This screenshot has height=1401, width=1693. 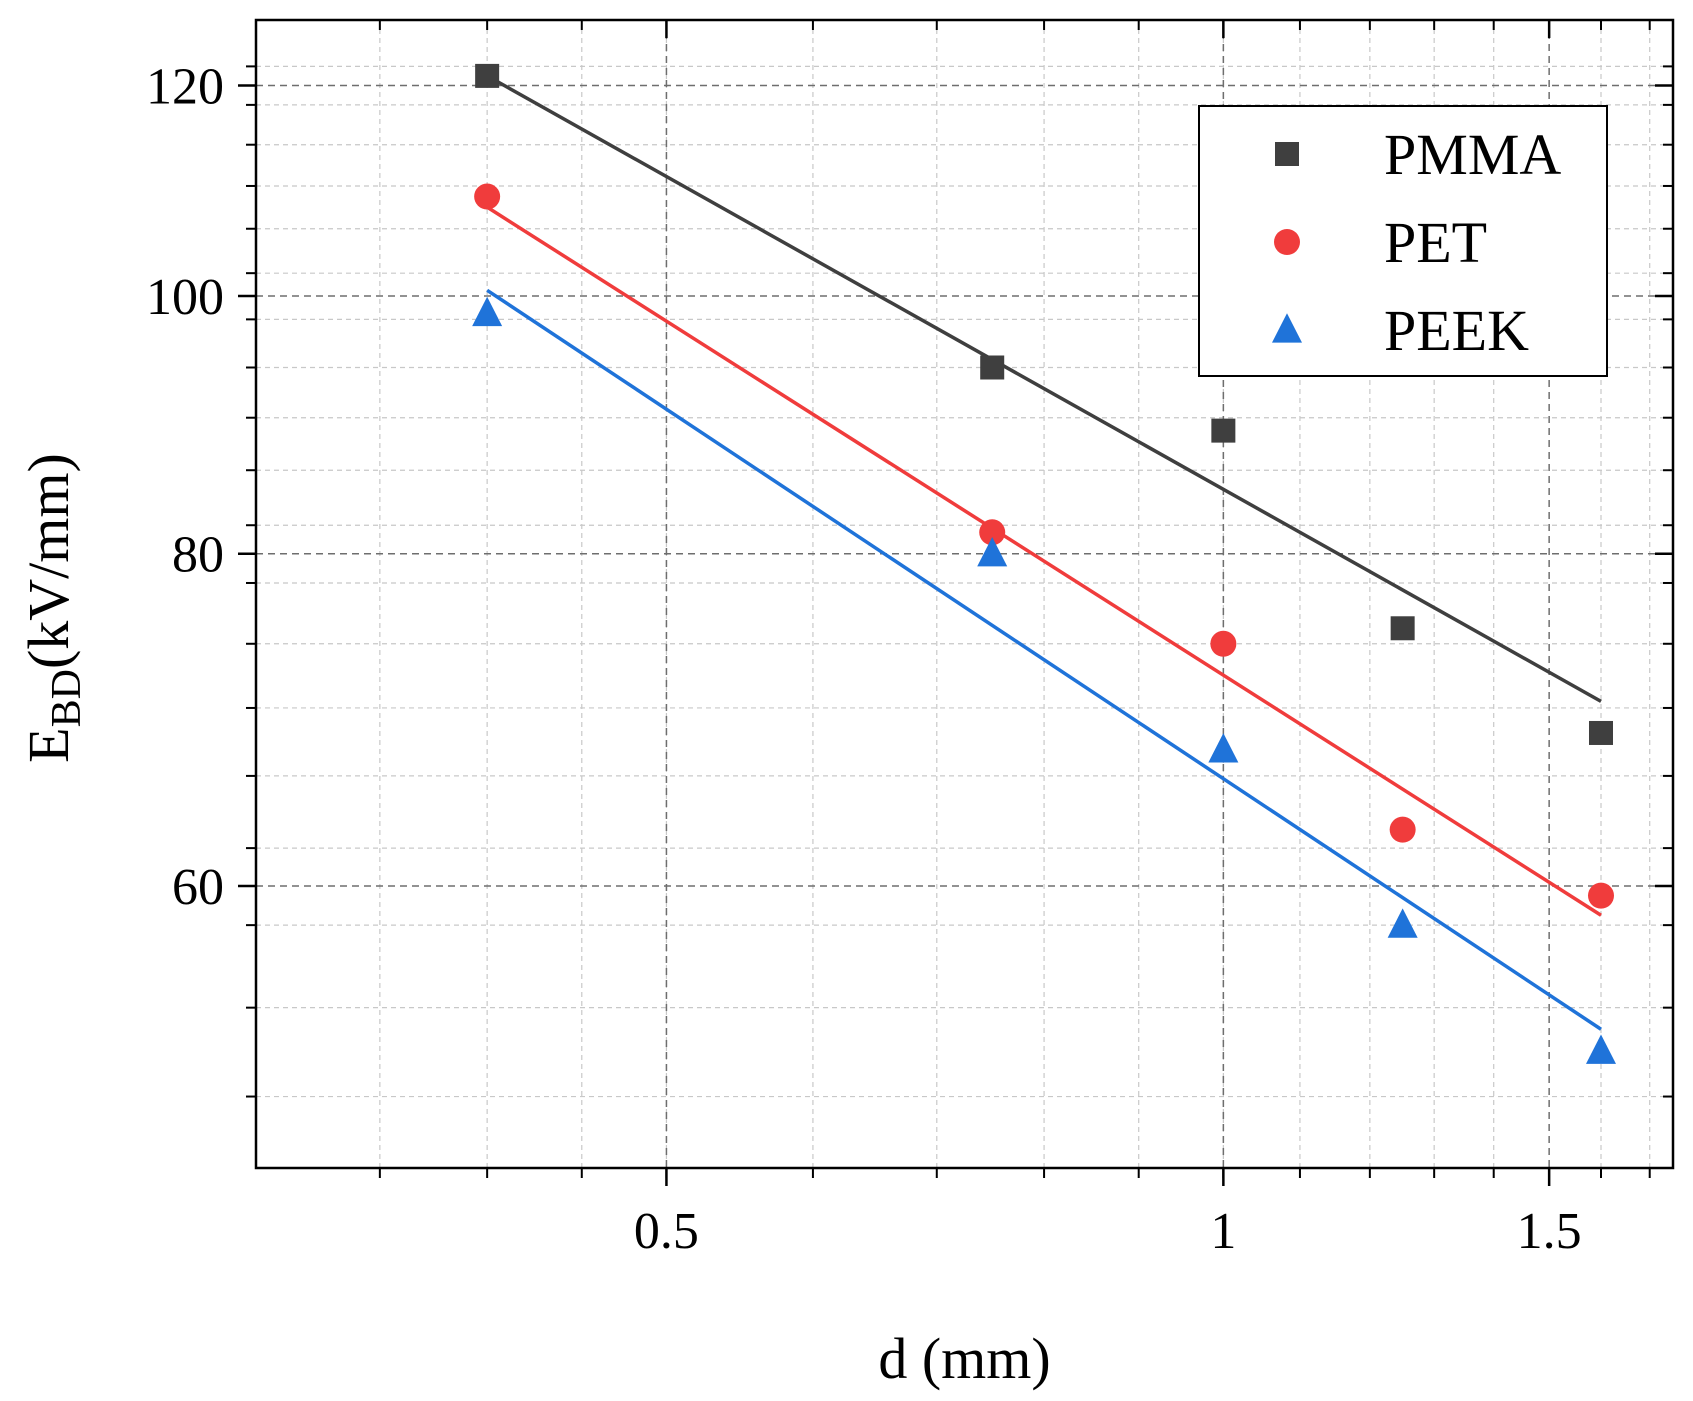 What do you see at coordinates (48, 561) in the screenshot?
I see `y-axis-title-unit: (kV/mm)` at bounding box center [48, 561].